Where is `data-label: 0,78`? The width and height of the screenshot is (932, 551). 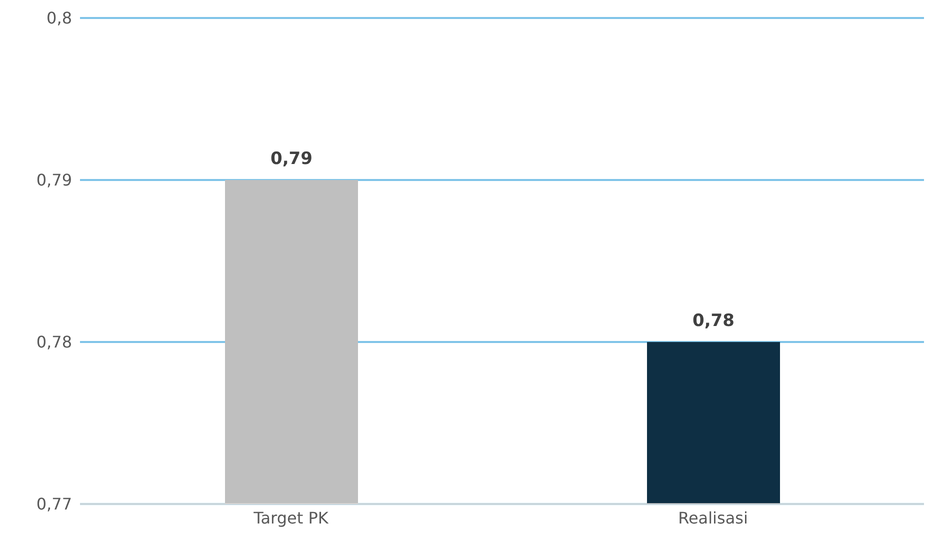
data-label: 0,78 is located at coordinates (713, 321).